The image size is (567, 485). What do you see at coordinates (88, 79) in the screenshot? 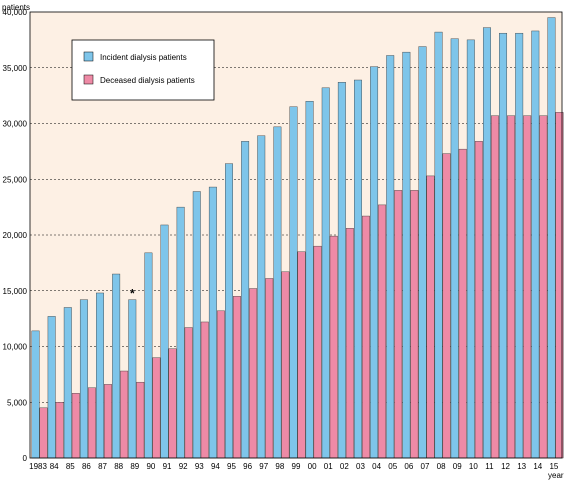
I see `legend-swatch-deceased` at bounding box center [88, 79].